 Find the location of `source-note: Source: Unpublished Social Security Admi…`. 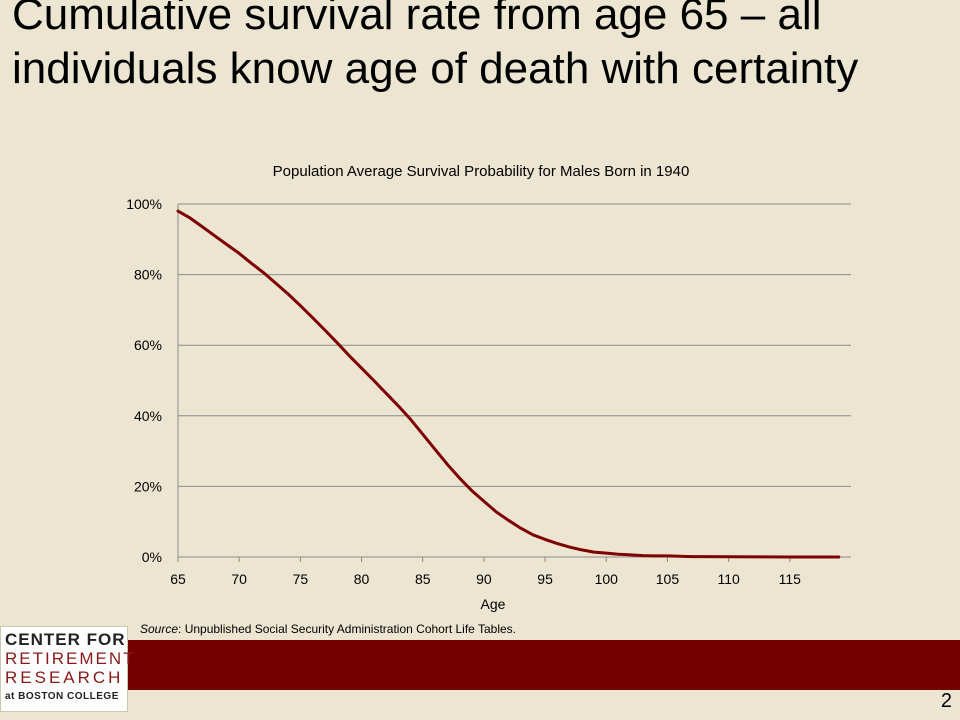

source-note: Source: Unpublished Social Security Admi… is located at coordinates (328, 629).